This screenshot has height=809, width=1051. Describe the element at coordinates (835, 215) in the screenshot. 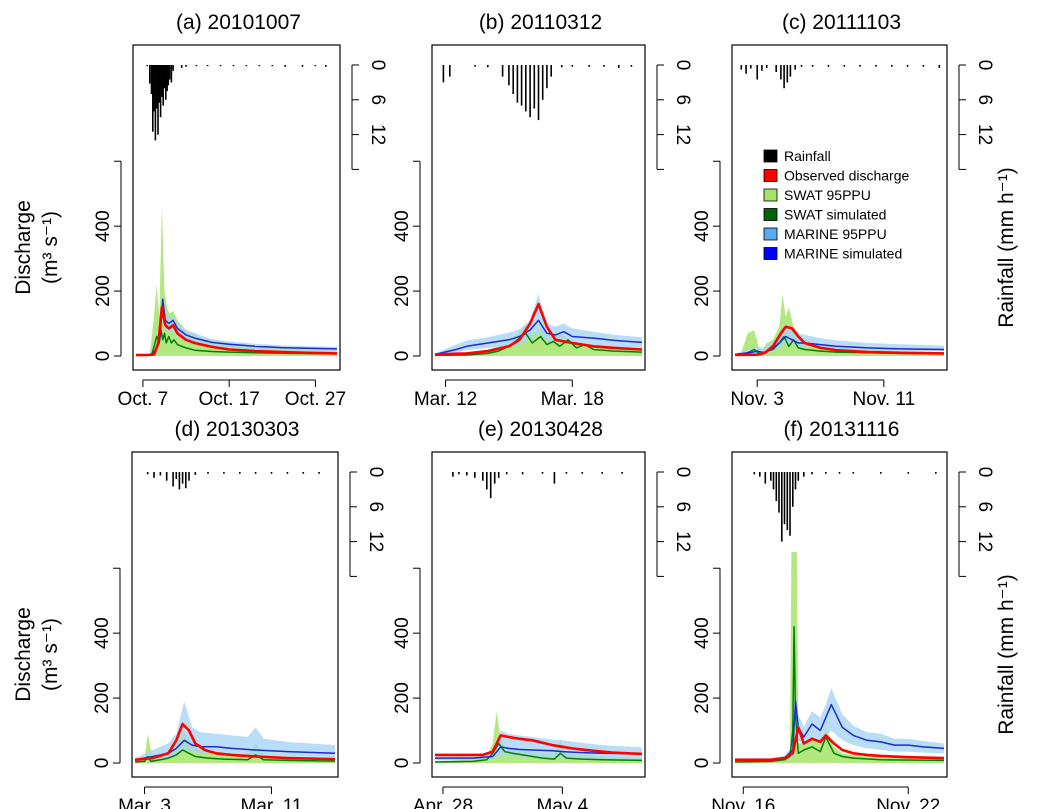

I see `legend-label: SWAT simulated` at that location.